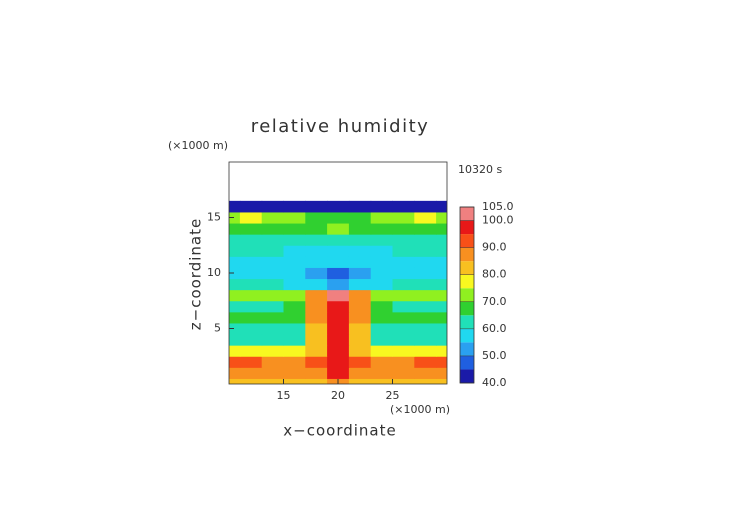  Describe the element at coordinates (494, 247) in the screenshot. I see `colorbar-tick-label: 90.0` at that location.